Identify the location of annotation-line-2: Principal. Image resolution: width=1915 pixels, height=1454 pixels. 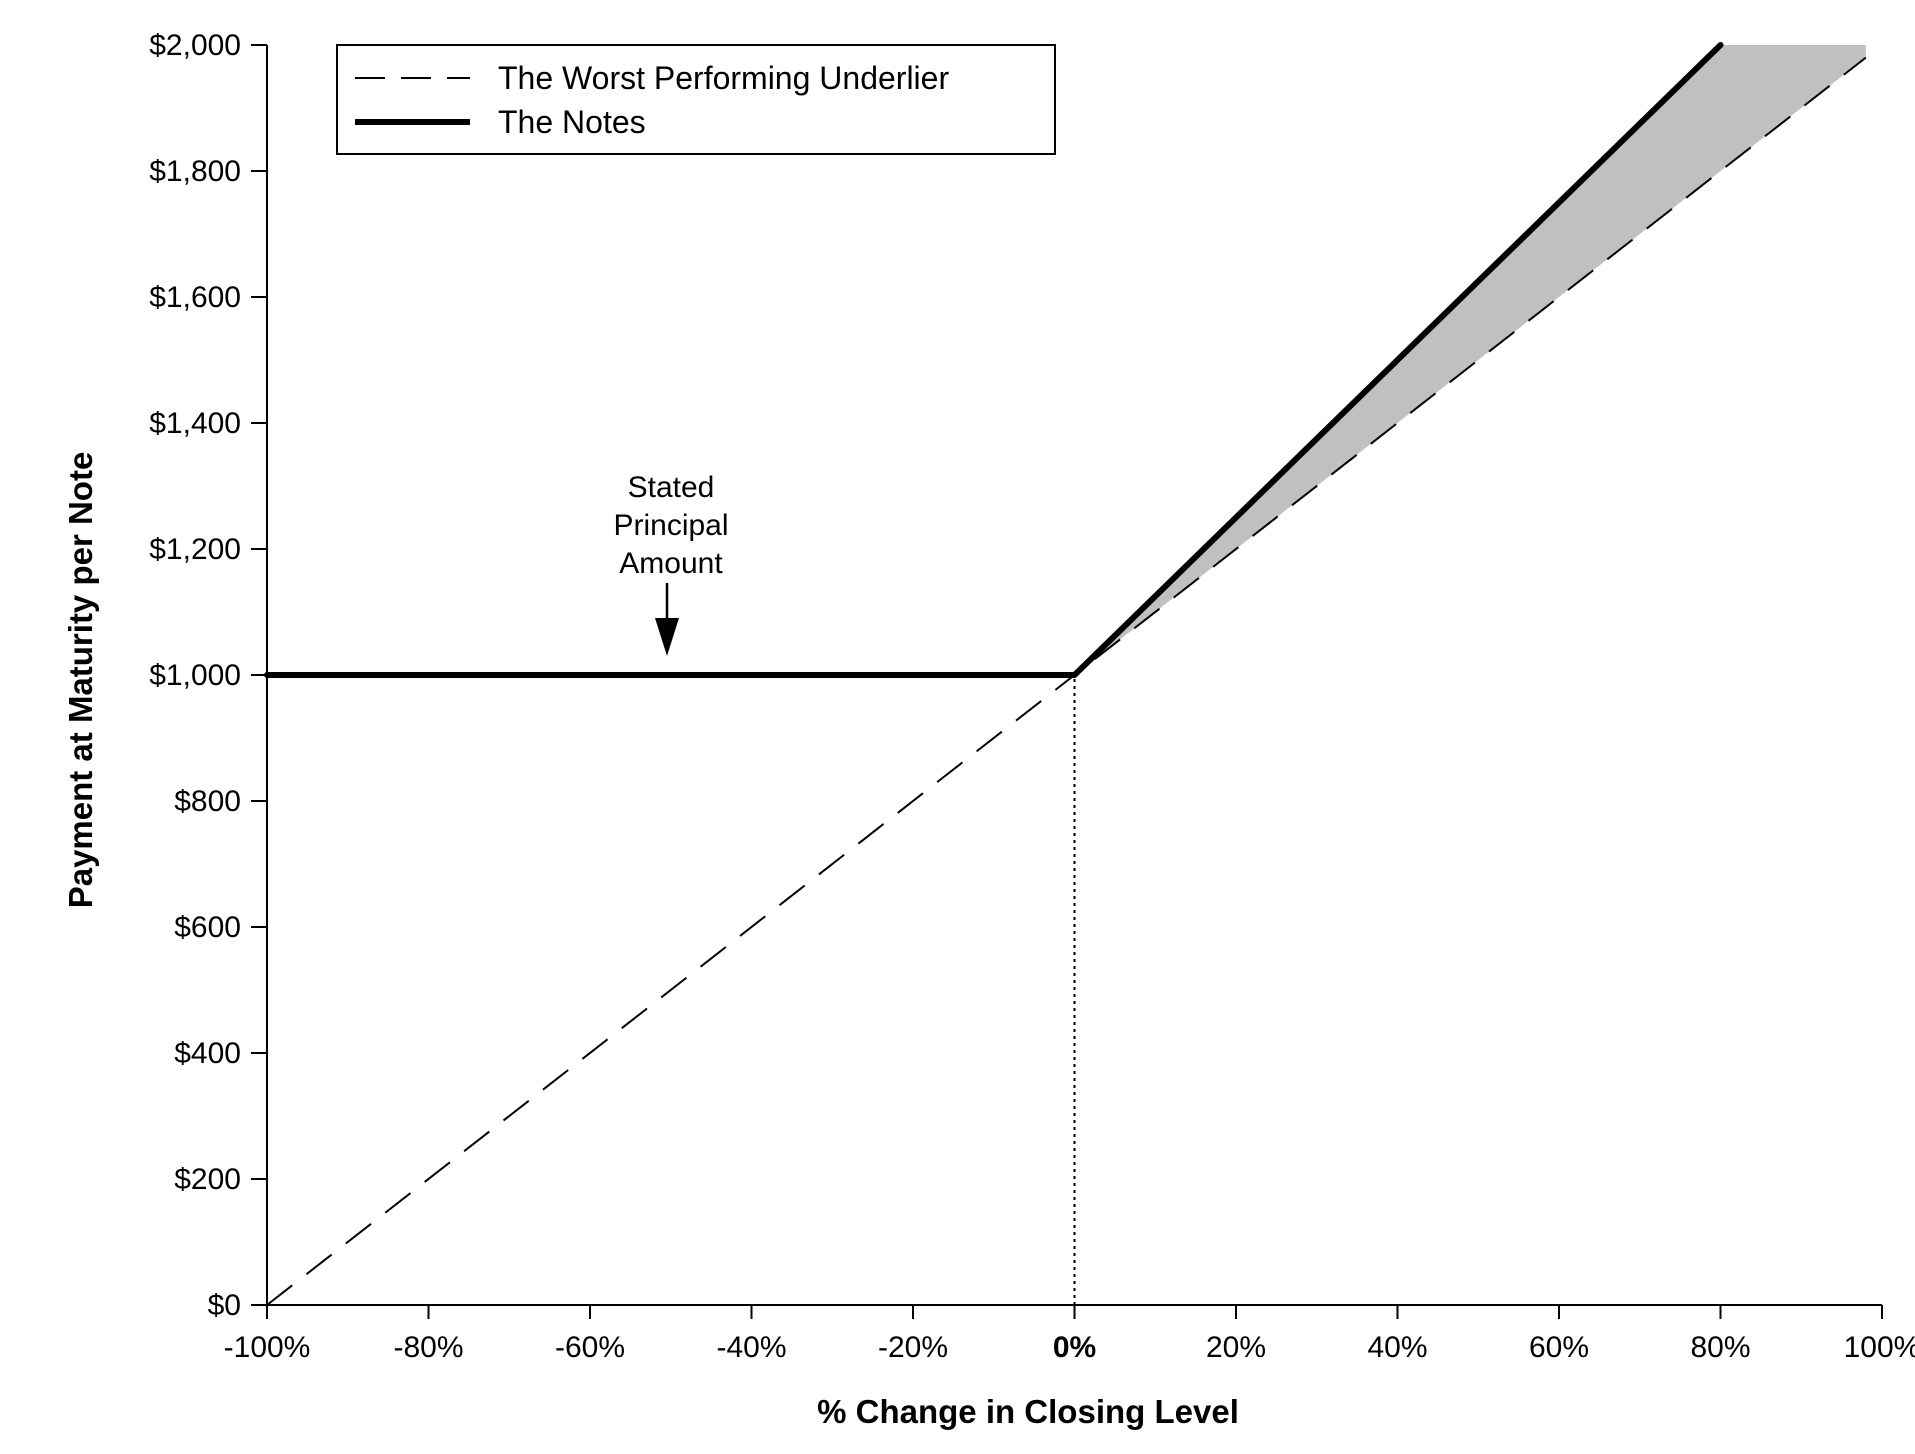
(670, 525).